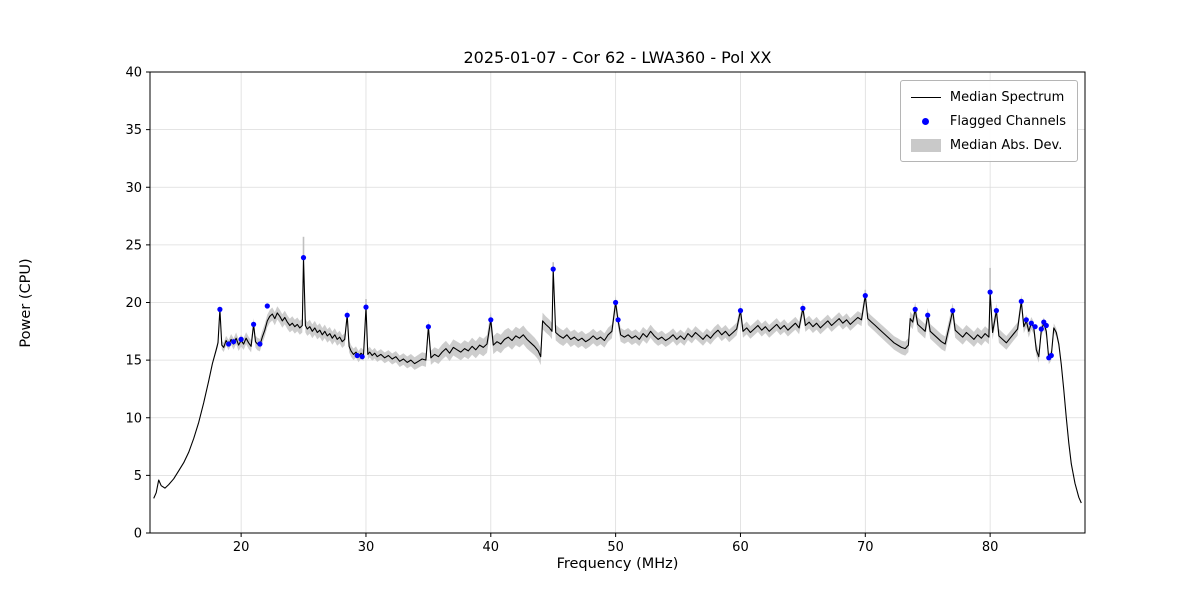 This screenshot has width=1200, height=600. Describe the element at coordinates (926, 121) in the screenshot. I see `dot-swatch-icon` at that location.